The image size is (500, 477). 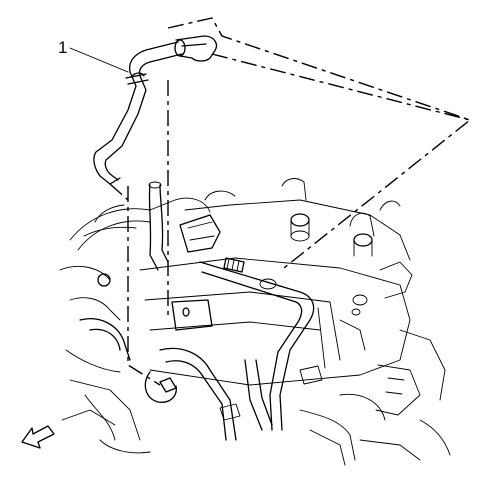 What do you see at coordinates (99, 60) in the screenshot?
I see `callout-1-leader` at bounding box center [99, 60].